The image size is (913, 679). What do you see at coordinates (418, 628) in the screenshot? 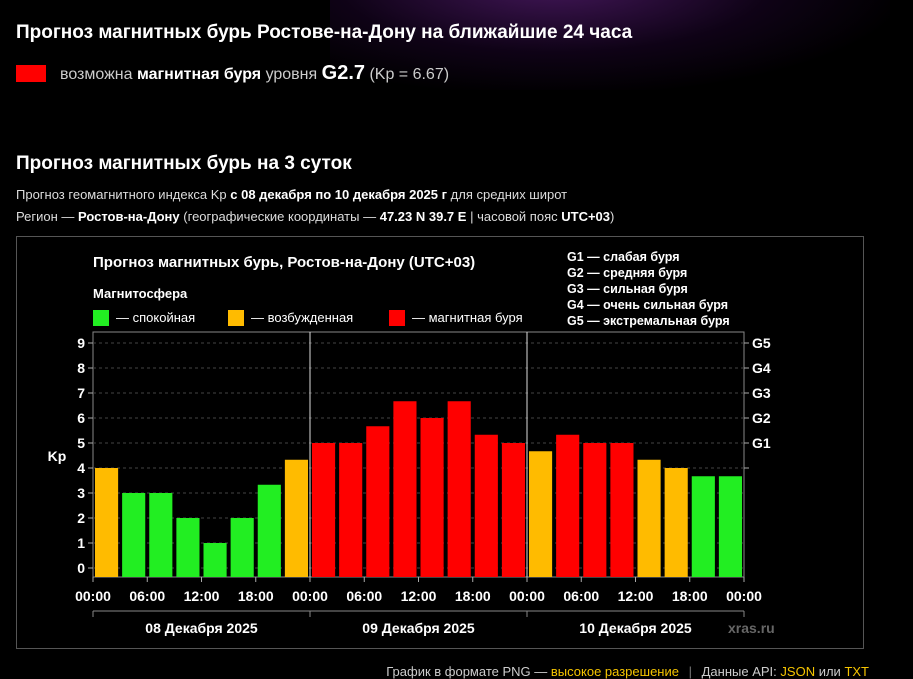
I see `day-label: 09 Декабря 2025` at bounding box center [418, 628].